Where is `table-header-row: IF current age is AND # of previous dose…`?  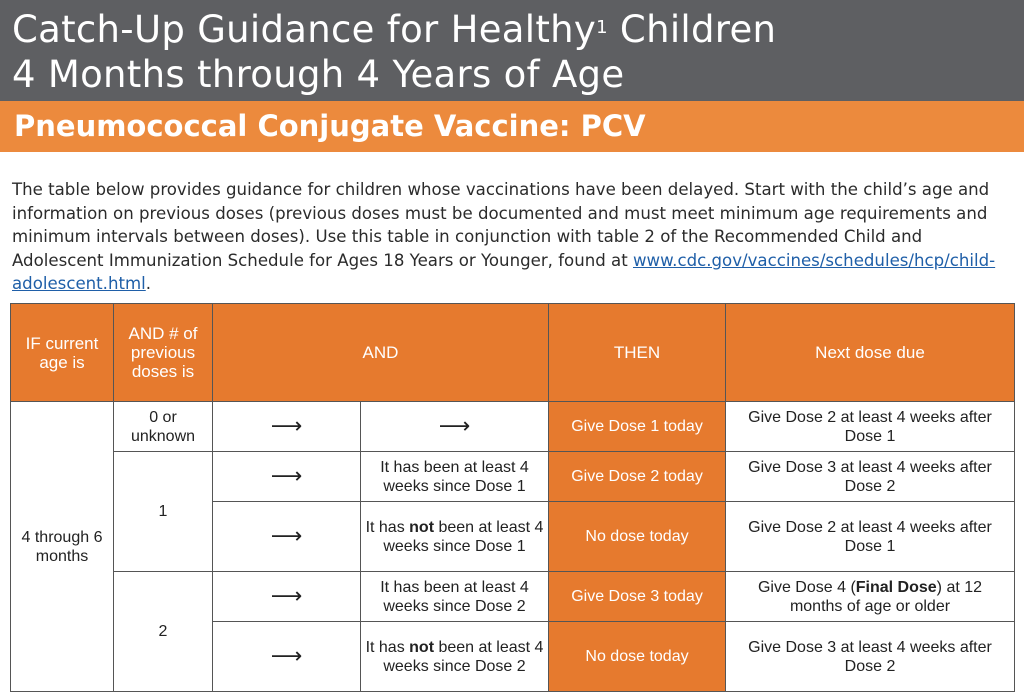 table-header-row: IF current age is AND # of previous dose… is located at coordinates (512, 352).